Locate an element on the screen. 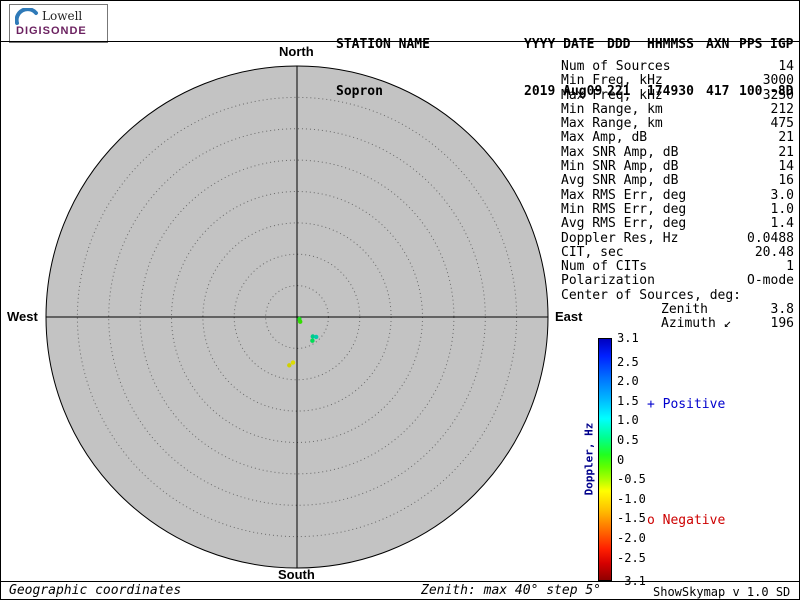  stat-label: Zenith is located at coordinates (684, 310).